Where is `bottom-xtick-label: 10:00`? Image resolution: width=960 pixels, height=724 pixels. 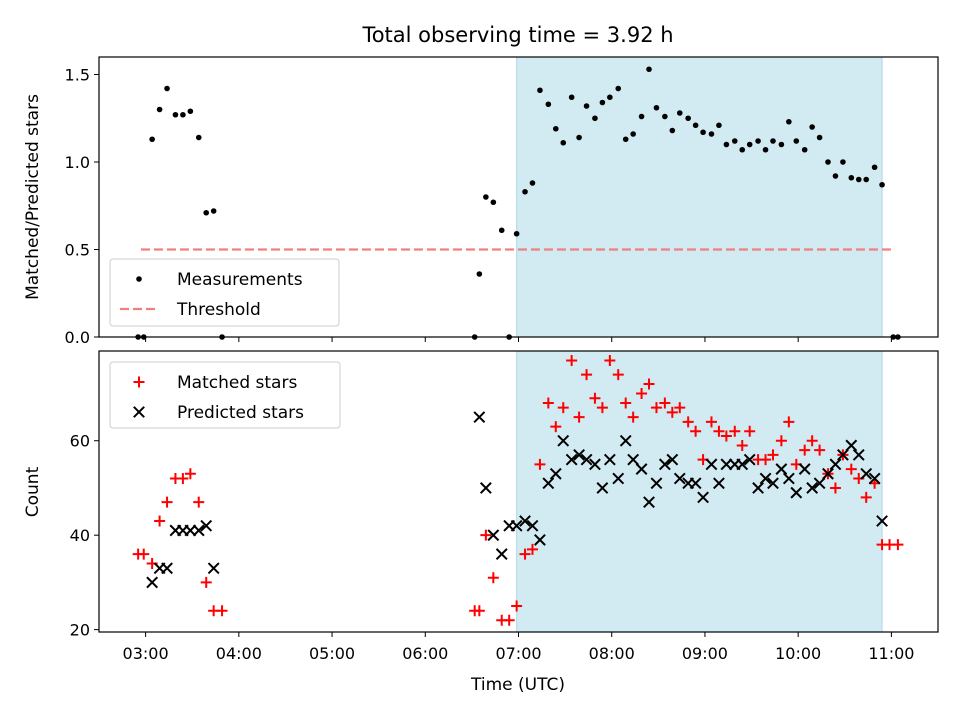 bottom-xtick-label: 10:00 is located at coordinates (798, 653).